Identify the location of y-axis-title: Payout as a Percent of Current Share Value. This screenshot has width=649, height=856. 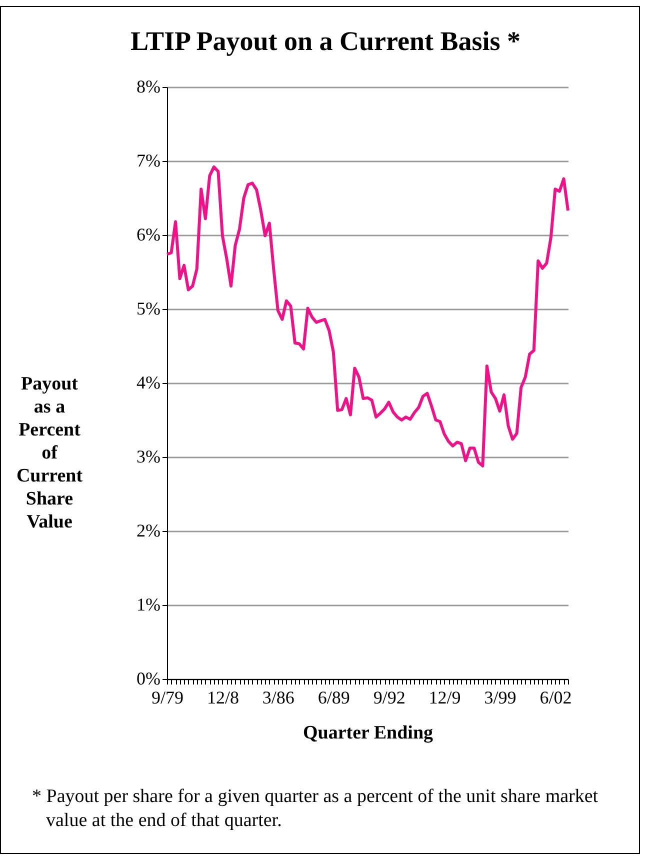
(50, 453).